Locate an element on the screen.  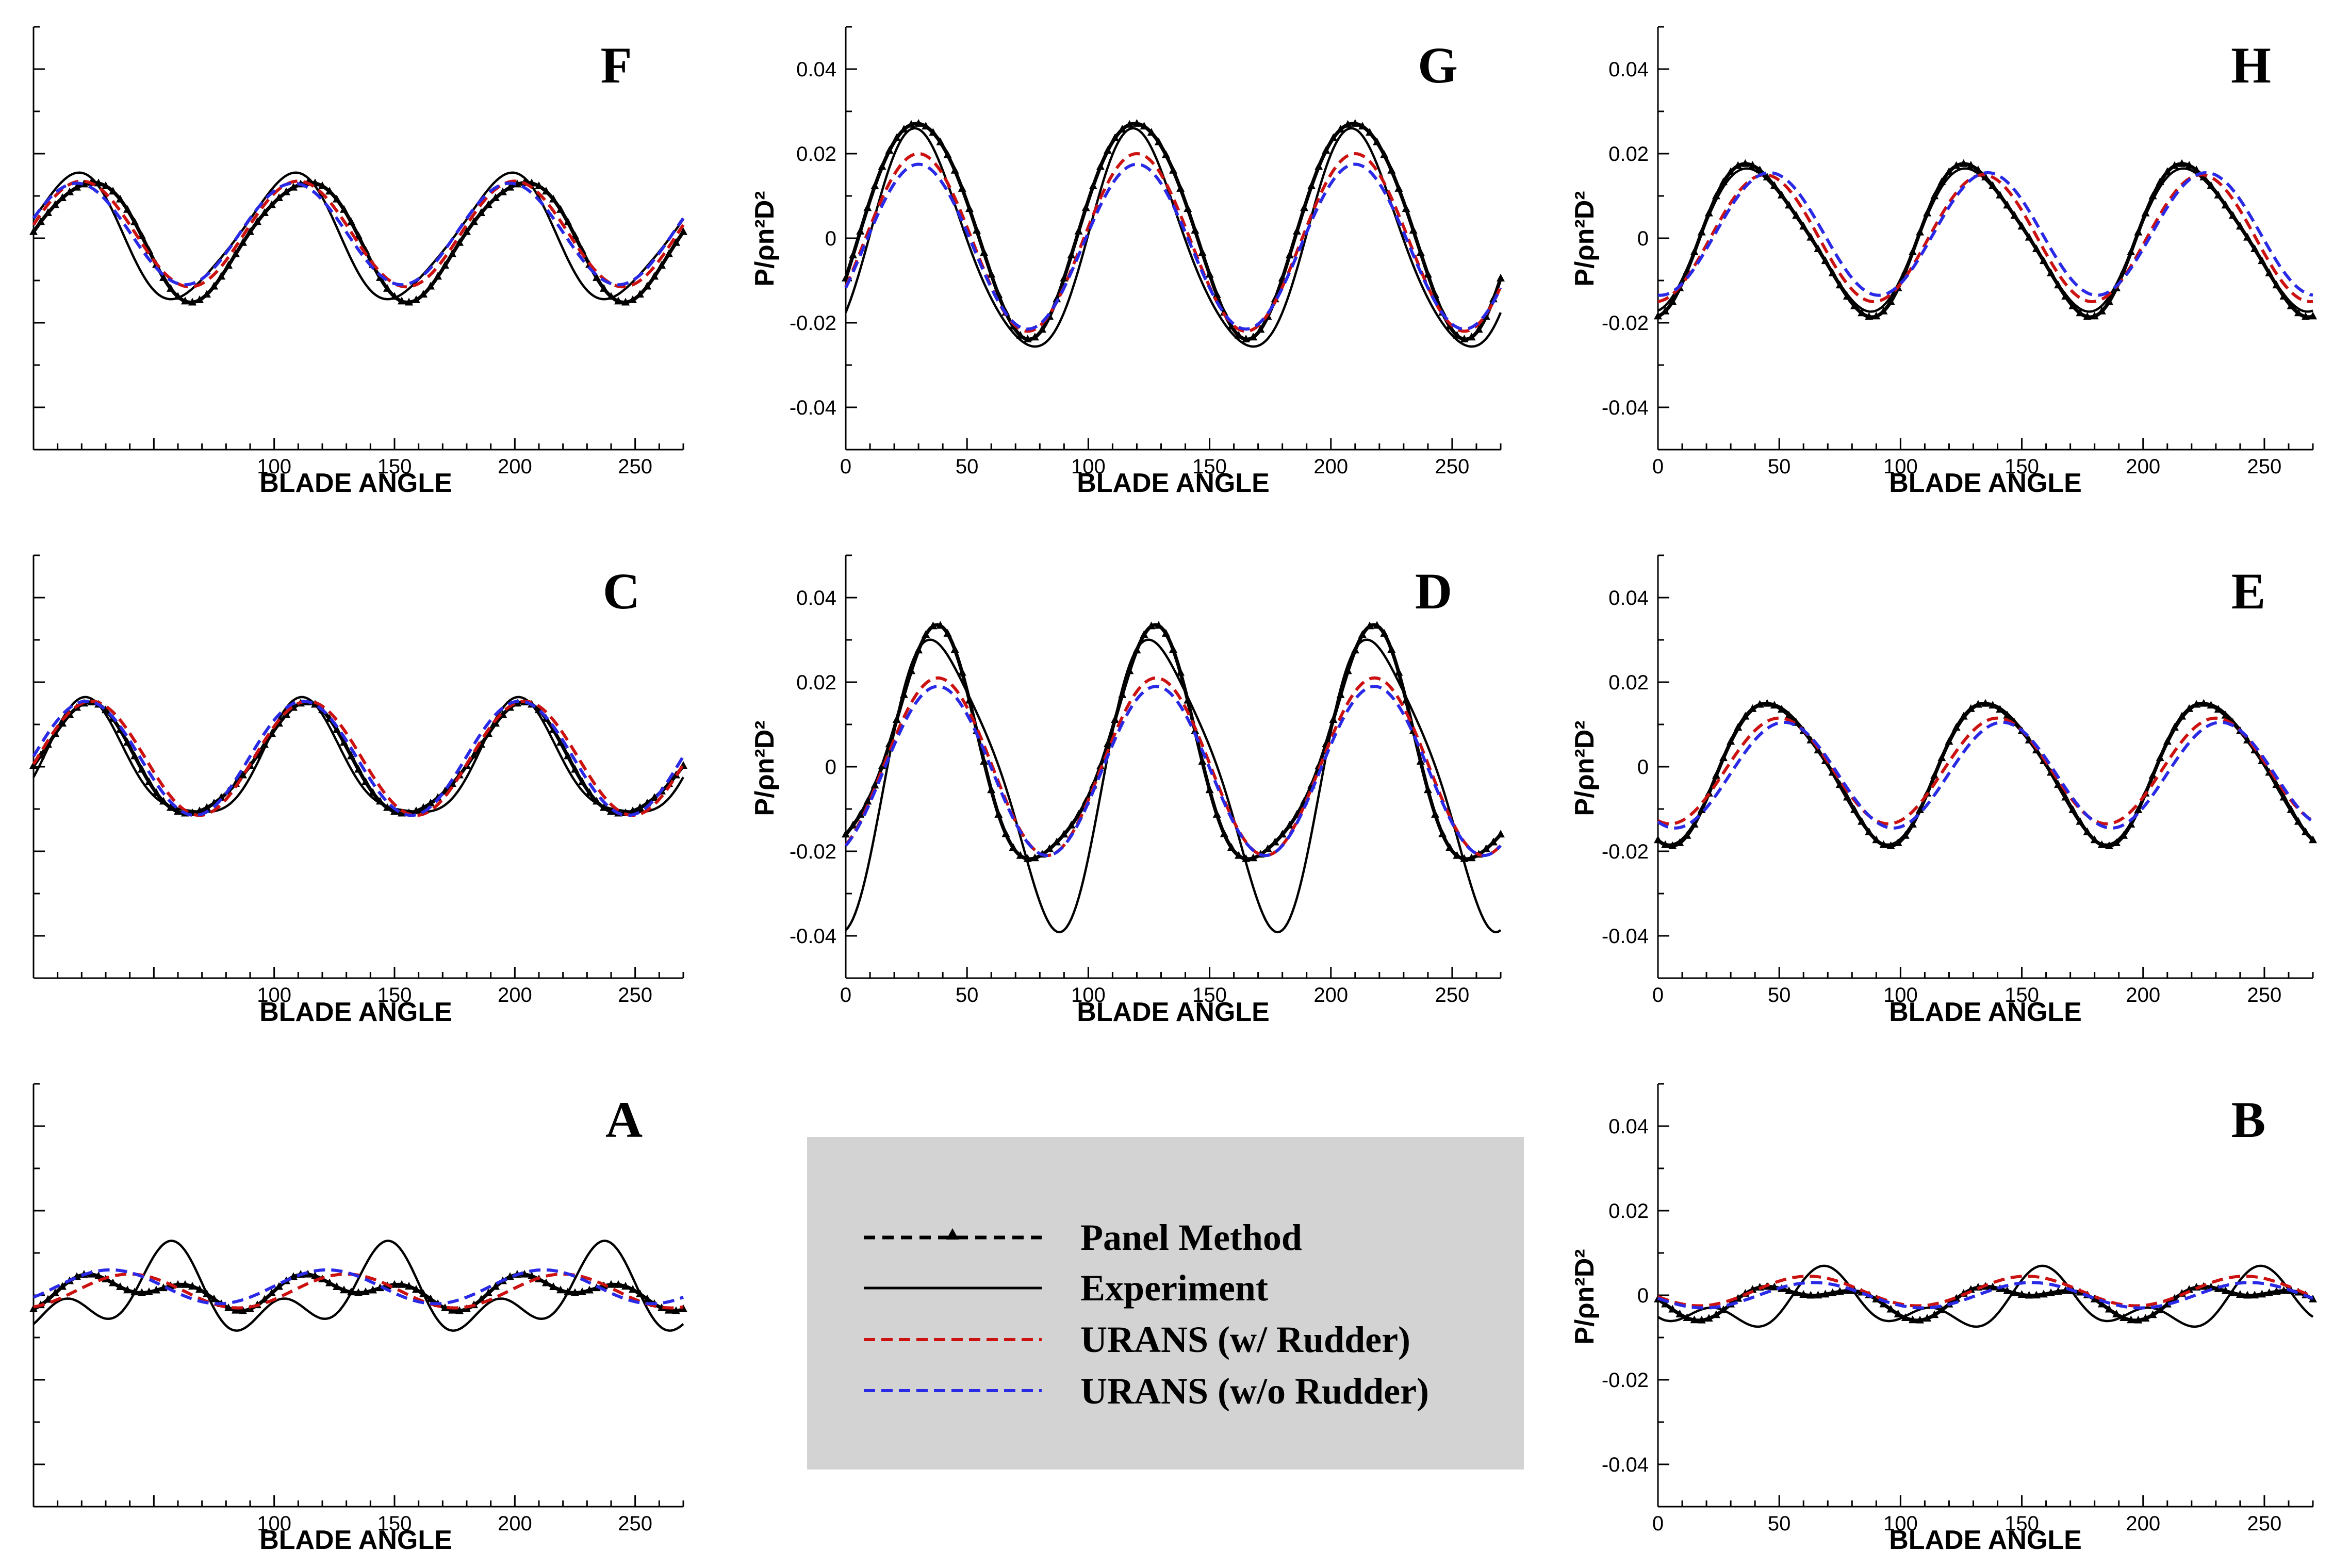
panel-G-x-tick-label: 200 is located at coordinates (1330, 466).